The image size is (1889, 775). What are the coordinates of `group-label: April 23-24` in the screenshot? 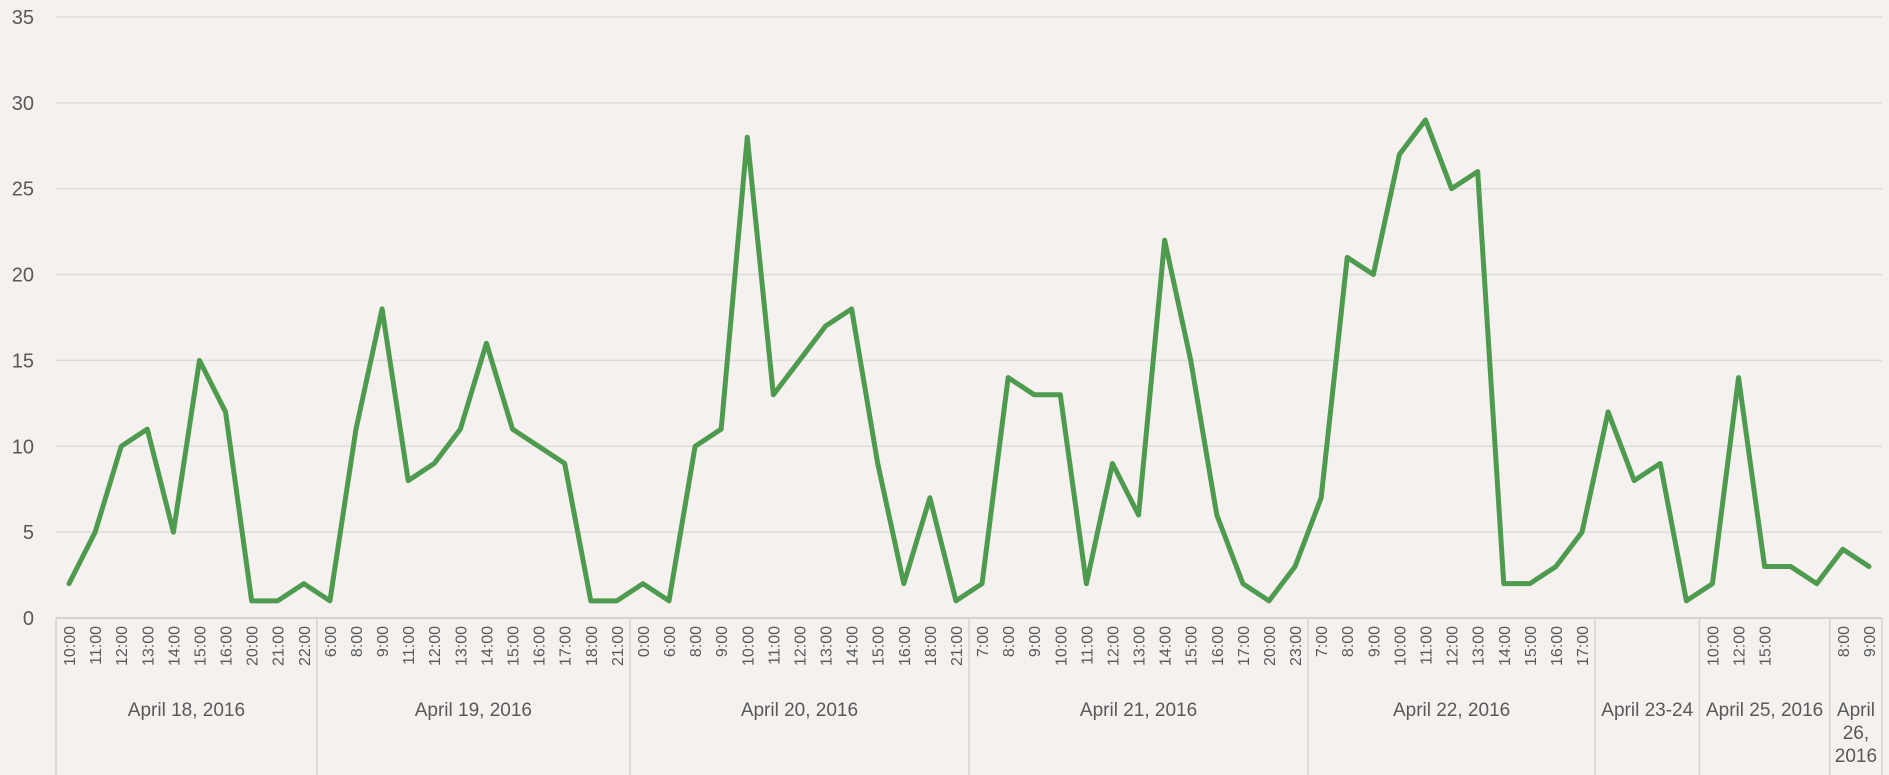 It's located at (1647, 710).